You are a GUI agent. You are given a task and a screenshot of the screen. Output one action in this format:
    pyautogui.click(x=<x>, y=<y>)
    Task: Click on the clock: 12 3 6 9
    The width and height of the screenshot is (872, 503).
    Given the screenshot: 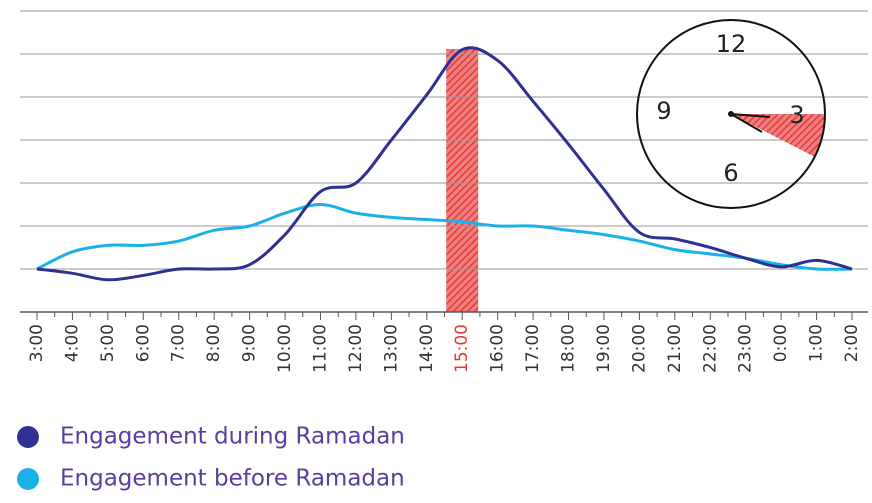 What is the action you would take?
    pyautogui.click(x=731, y=114)
    